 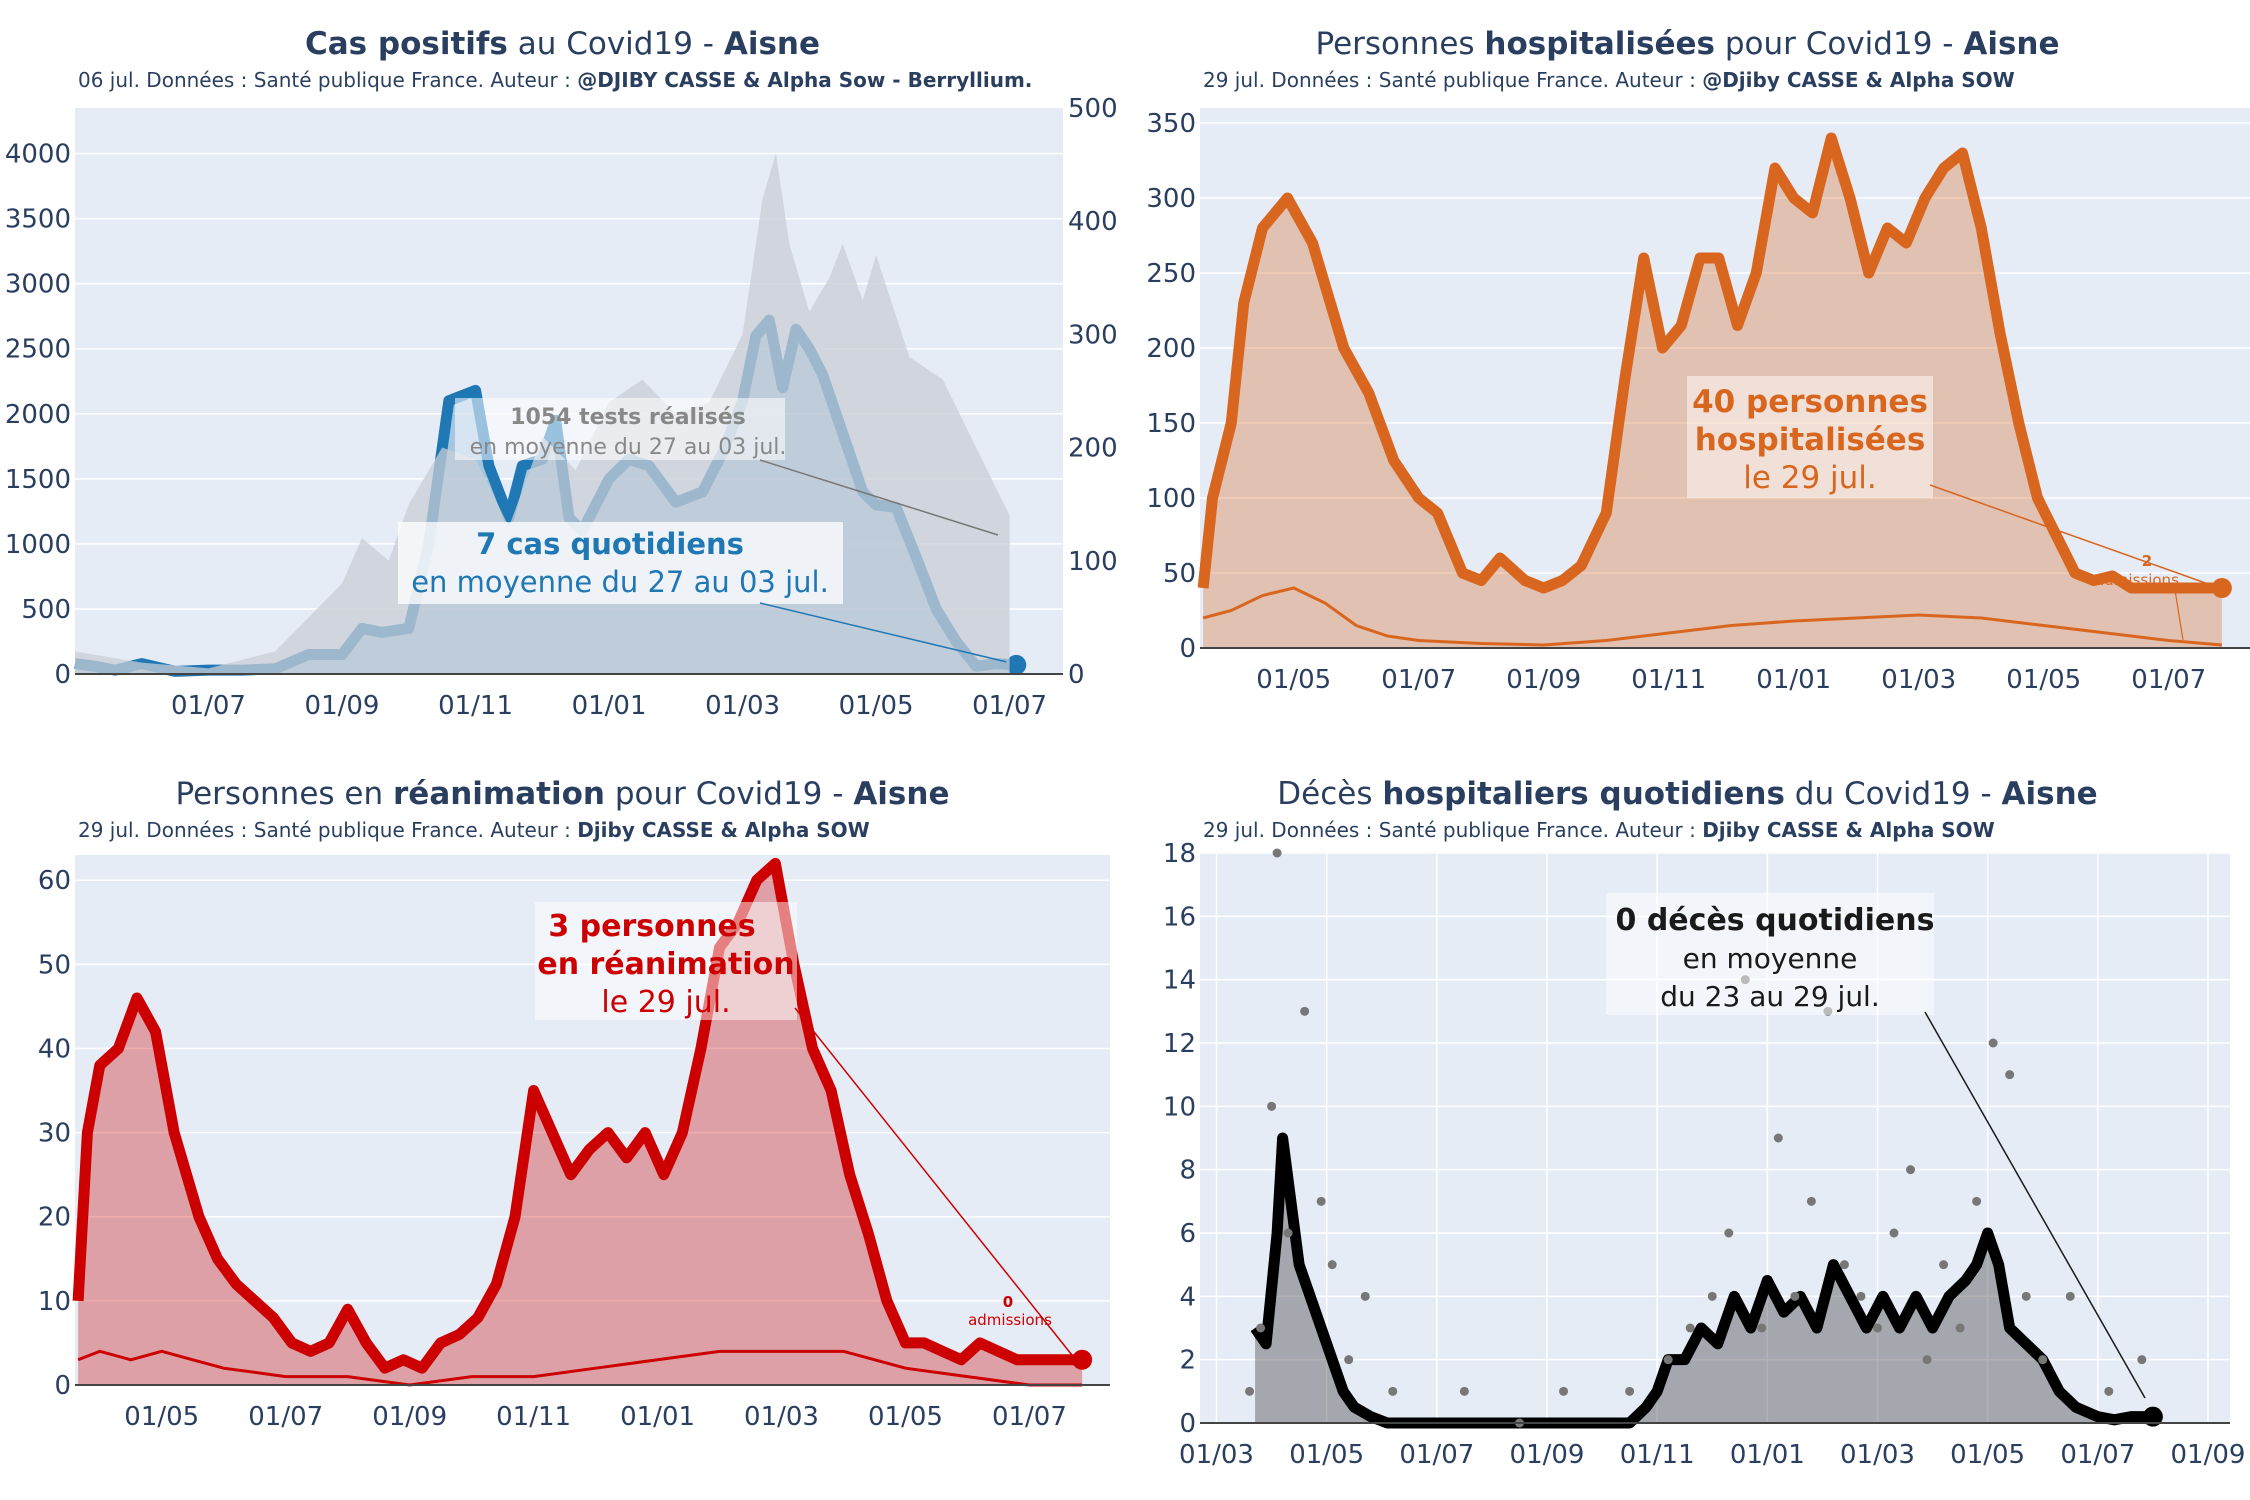 What do you see at coordinates (1848, 830) in the screenshot?
I see `title-part: Djiby CASSE & Alpha SOW` at bounding box center [1848, 830].